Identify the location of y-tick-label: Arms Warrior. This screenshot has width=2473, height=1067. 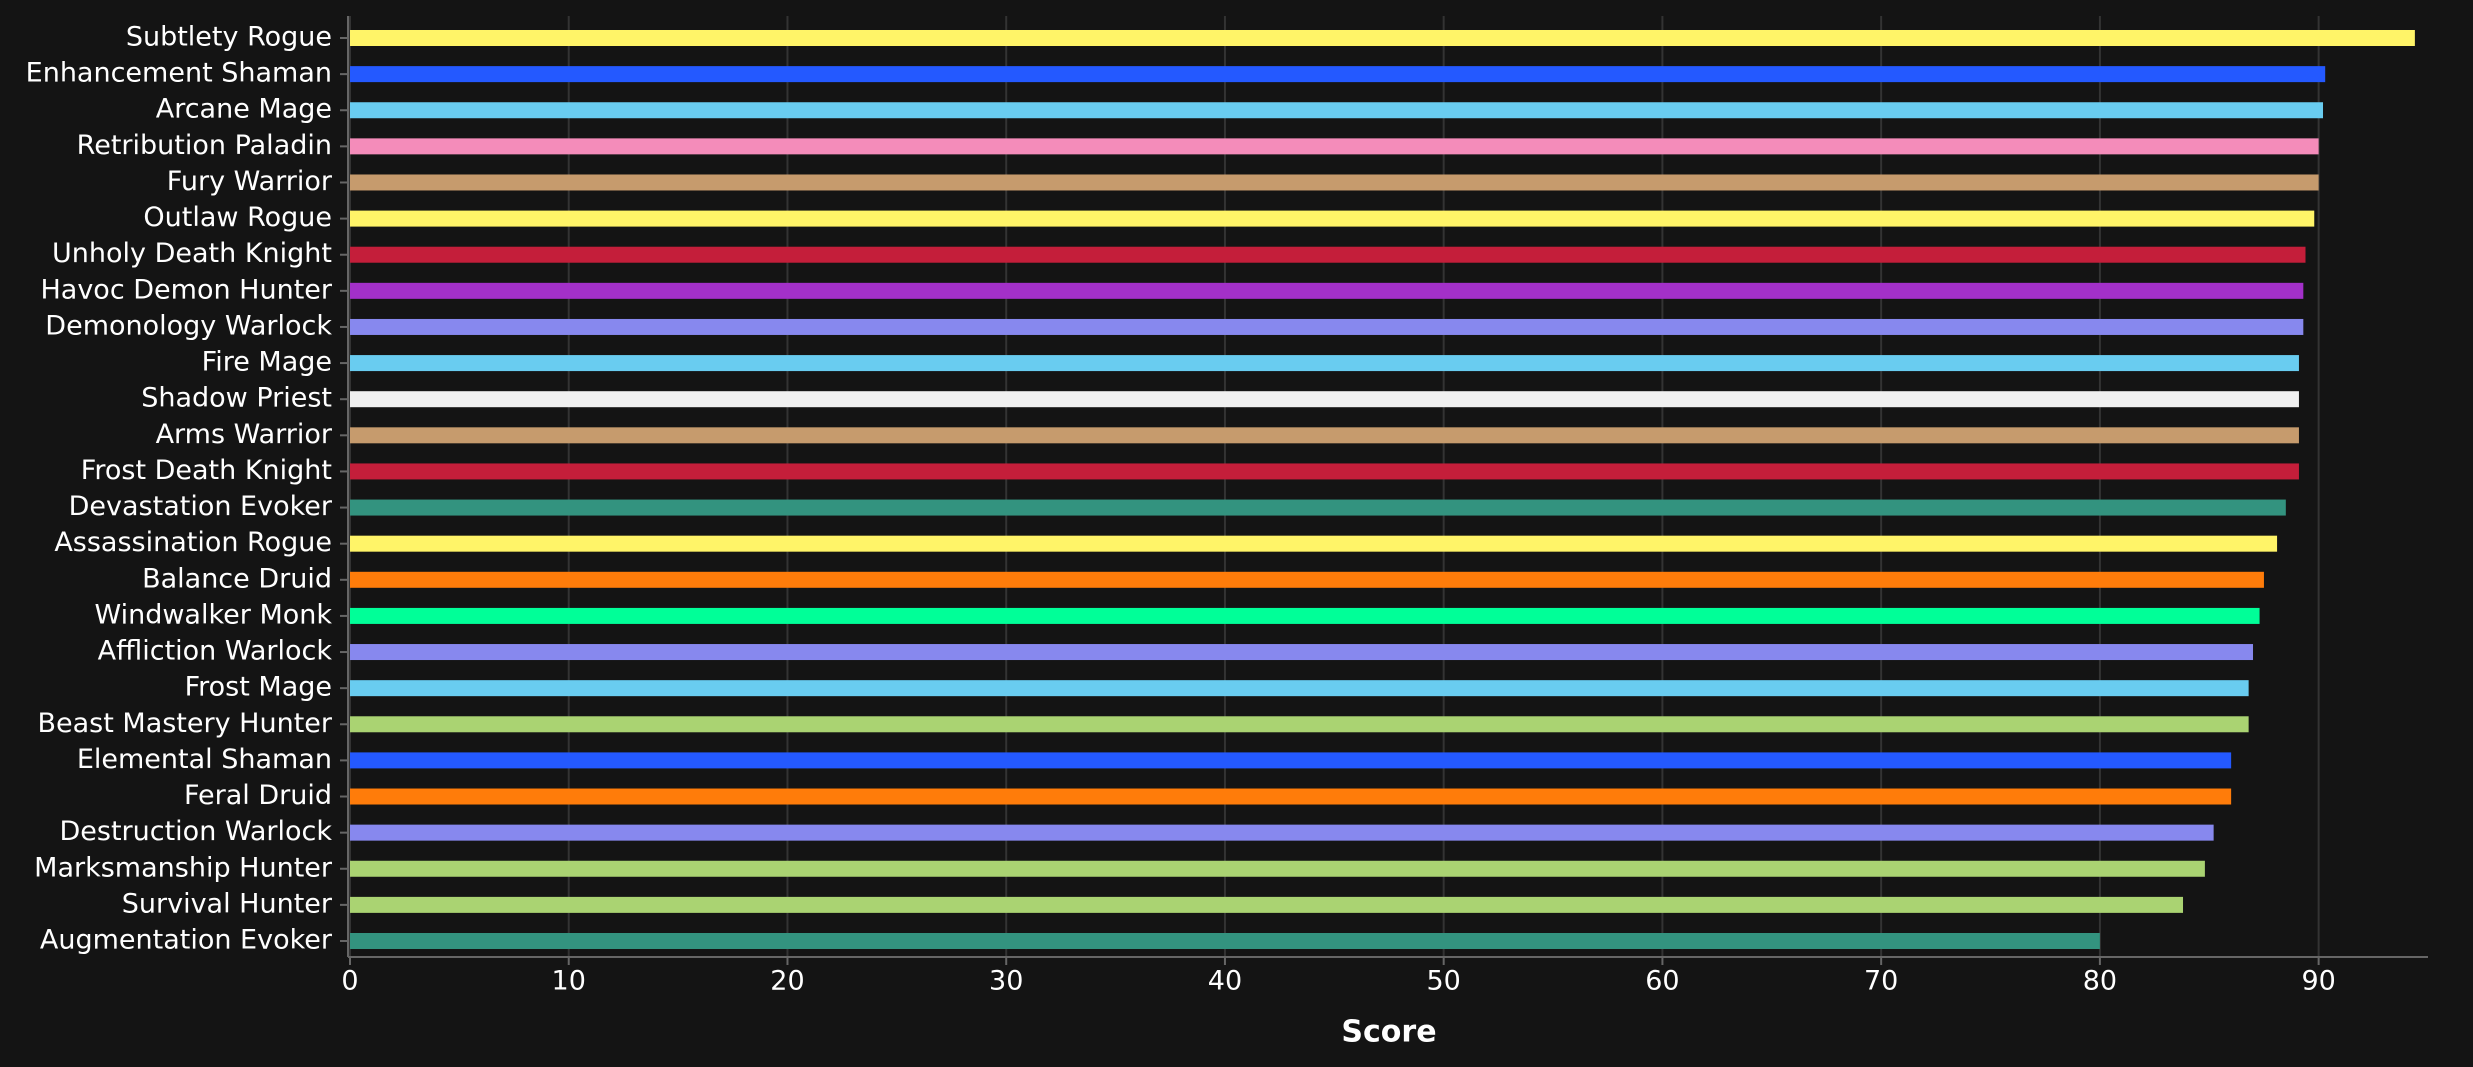
(244, 434).